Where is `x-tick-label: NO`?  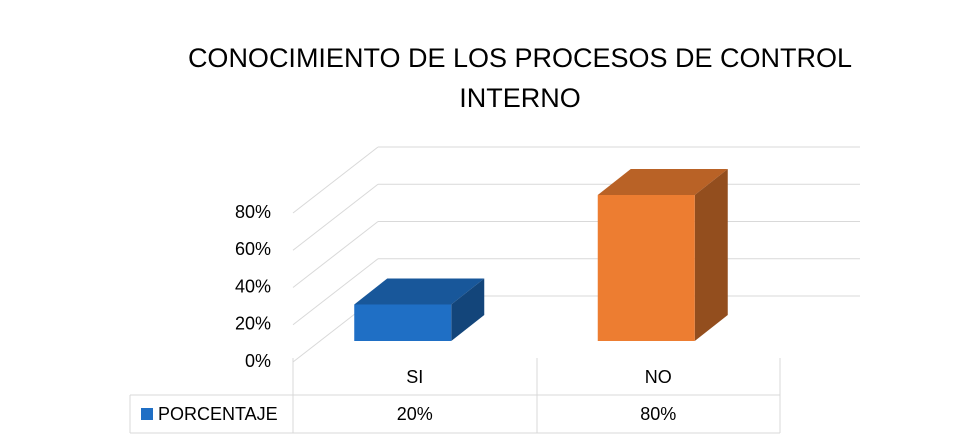 x-tick-label: NO is located at coordinates (658, 377).